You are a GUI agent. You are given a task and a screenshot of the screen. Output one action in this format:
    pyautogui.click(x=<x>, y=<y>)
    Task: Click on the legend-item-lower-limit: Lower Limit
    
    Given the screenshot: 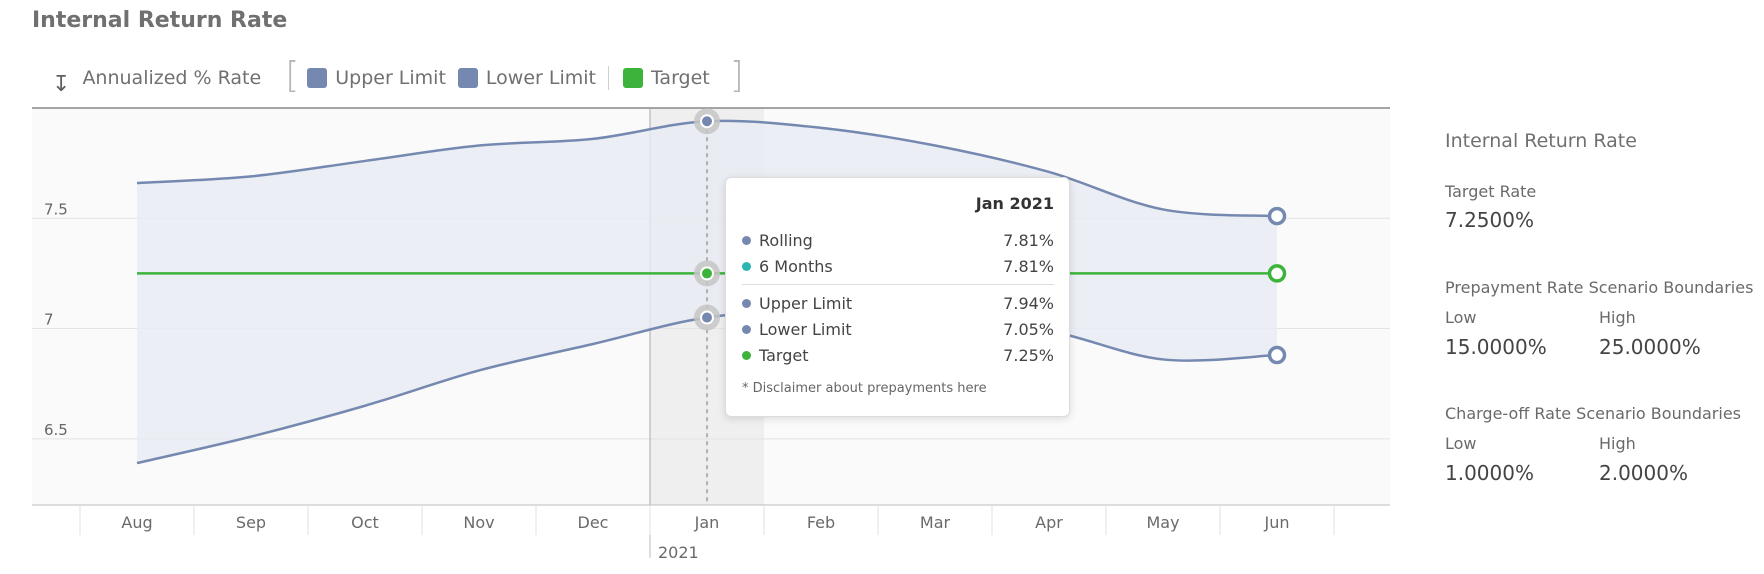 What is the action you would take?
    pyautogui.click(x=526, y=78)
    